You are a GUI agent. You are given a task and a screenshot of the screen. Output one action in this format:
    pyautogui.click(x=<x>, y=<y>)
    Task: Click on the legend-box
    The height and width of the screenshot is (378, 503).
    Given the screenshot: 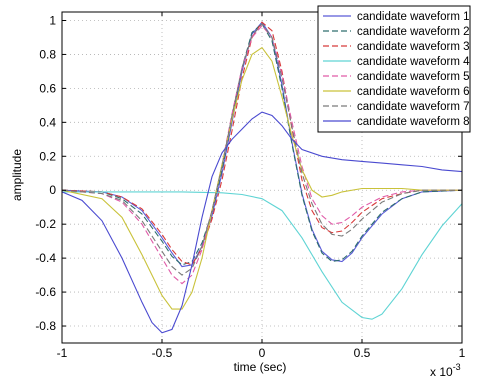 What is the action you would take?
    pyautogui.click(x=394, y=69)
    